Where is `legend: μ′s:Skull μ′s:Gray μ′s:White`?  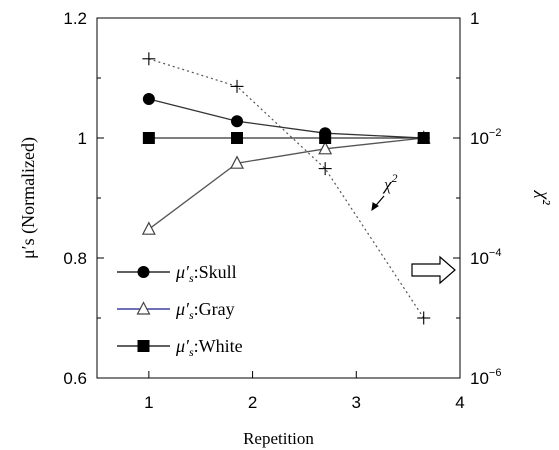 legend: μ′s:Skull μ′s:Gray μ′s:White is located at coordinates (180, 310).